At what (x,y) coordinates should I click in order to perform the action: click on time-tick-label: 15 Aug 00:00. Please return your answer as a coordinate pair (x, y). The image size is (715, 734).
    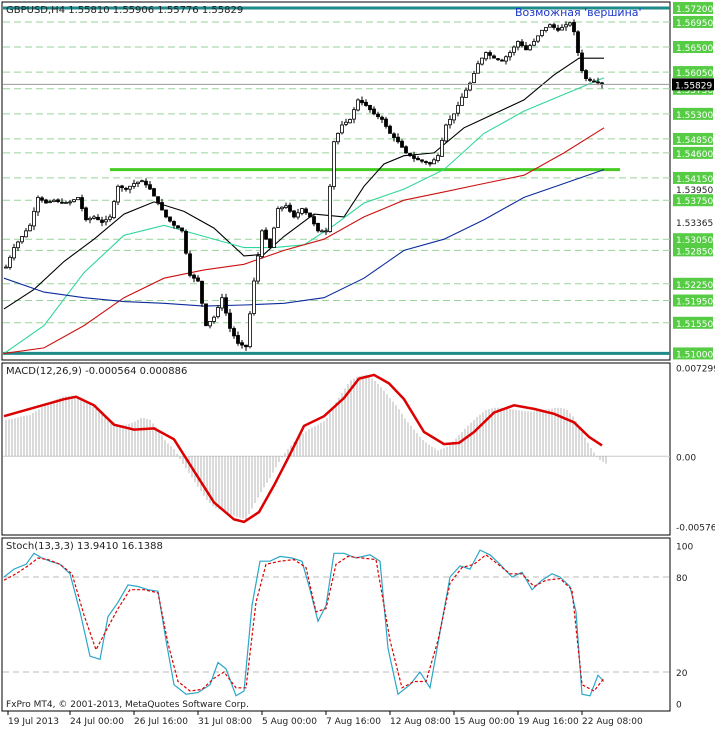
    Looking at the image, I should click on (484, 722).